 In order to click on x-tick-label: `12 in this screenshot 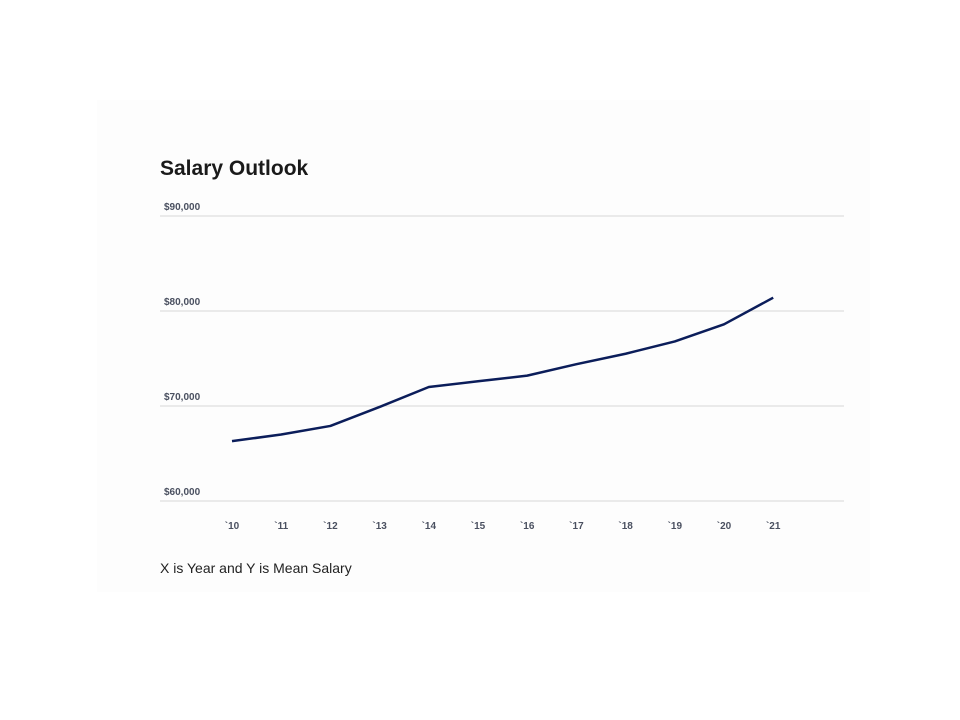, I will do `click(330, 526)`.